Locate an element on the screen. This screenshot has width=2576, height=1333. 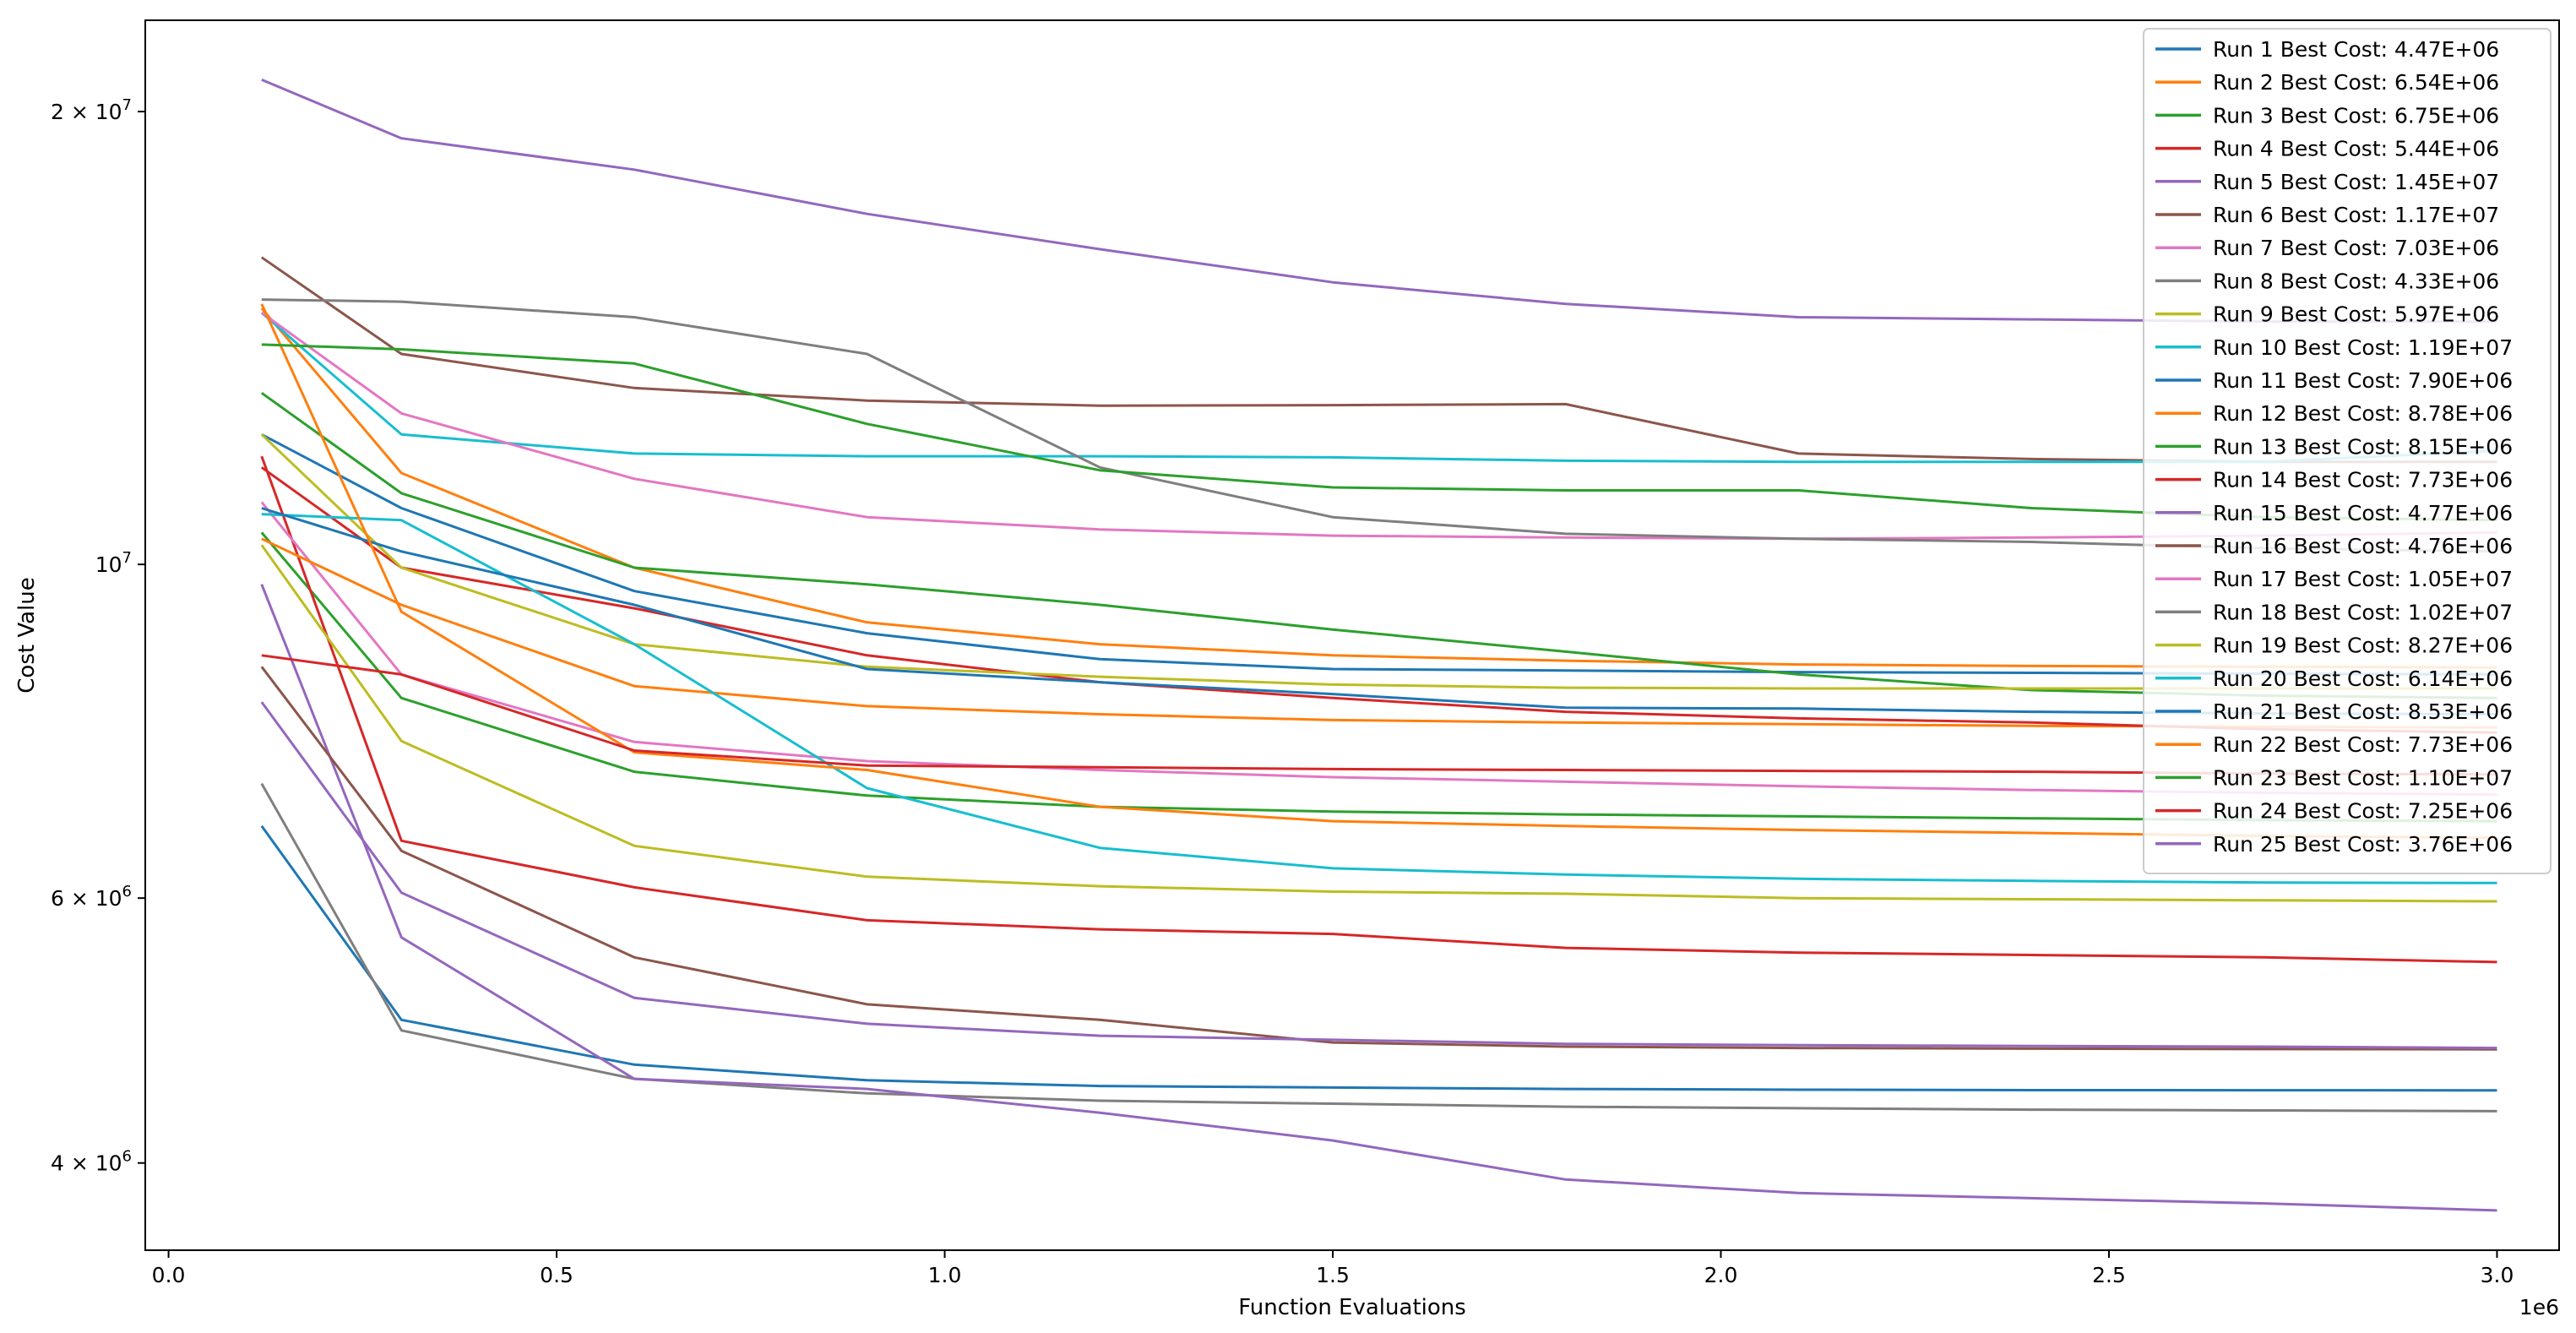
legend-entry: Run 6 Best Cost: 1.17E+07 is located at coordinates (2356, 215).